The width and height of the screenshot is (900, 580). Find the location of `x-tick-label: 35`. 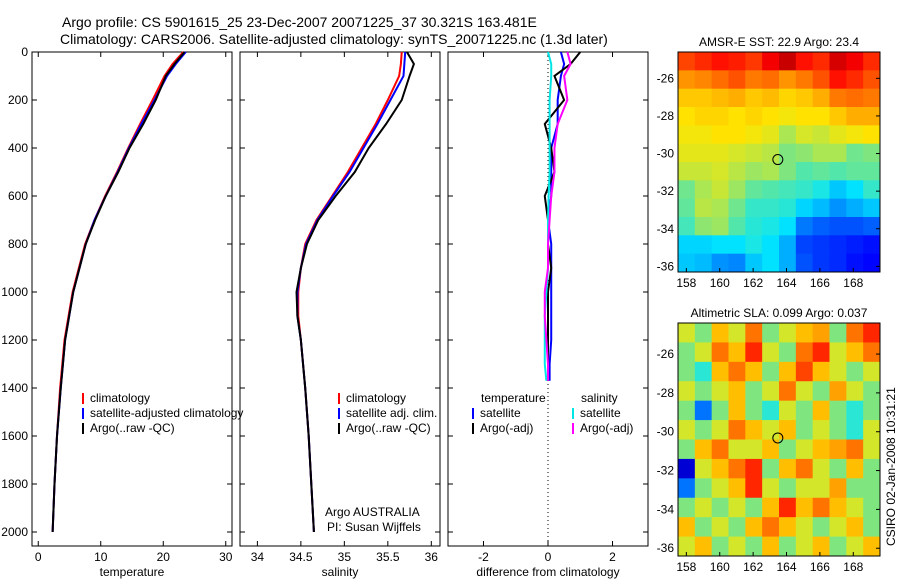

x-tick-label: 35 is located at coordinates (345, 557).